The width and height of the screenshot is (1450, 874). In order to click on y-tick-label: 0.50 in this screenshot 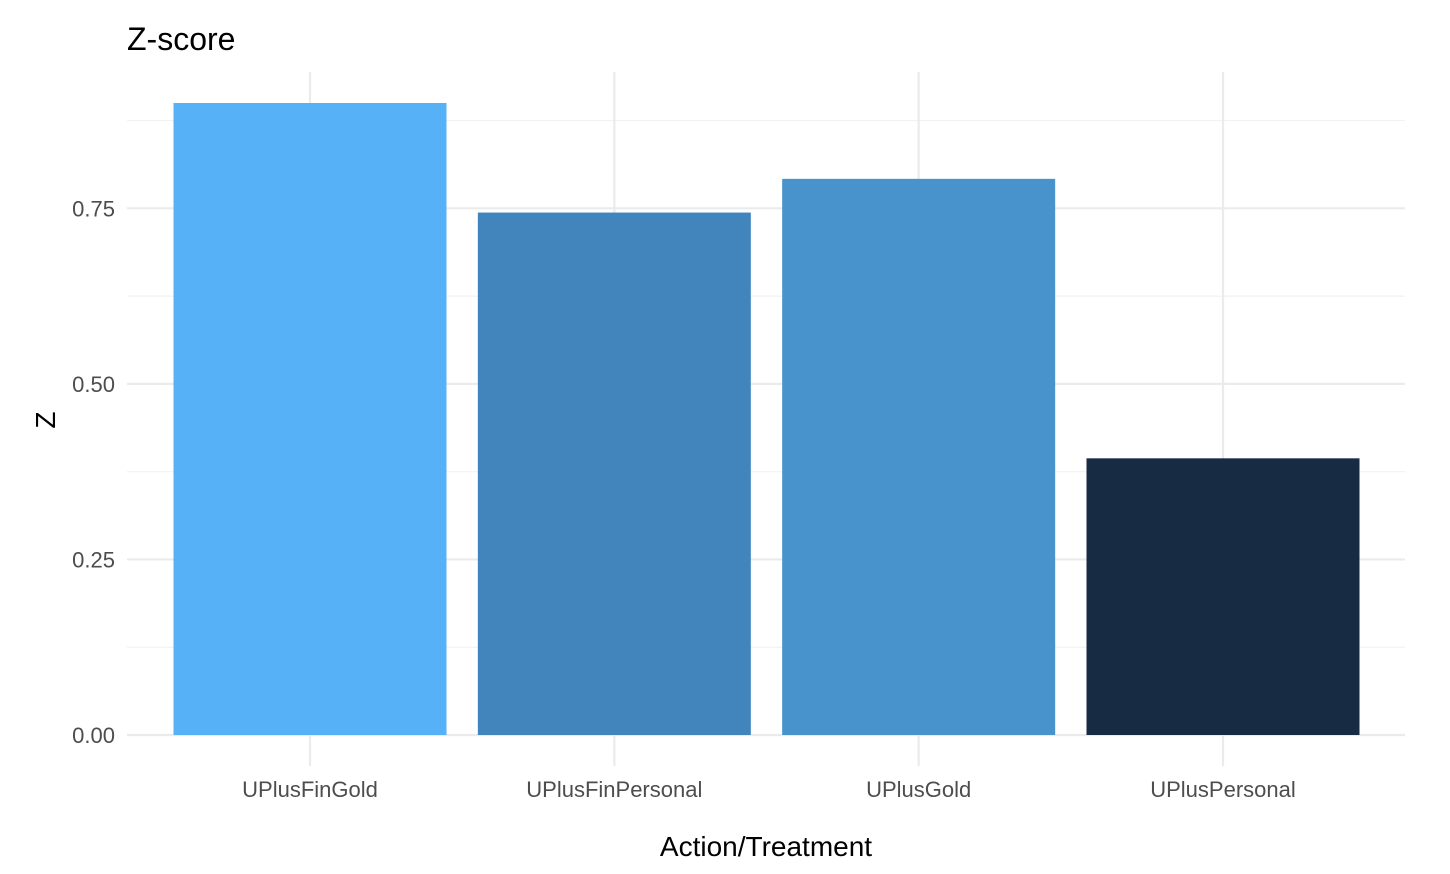, I will do `click(93, 384)`.